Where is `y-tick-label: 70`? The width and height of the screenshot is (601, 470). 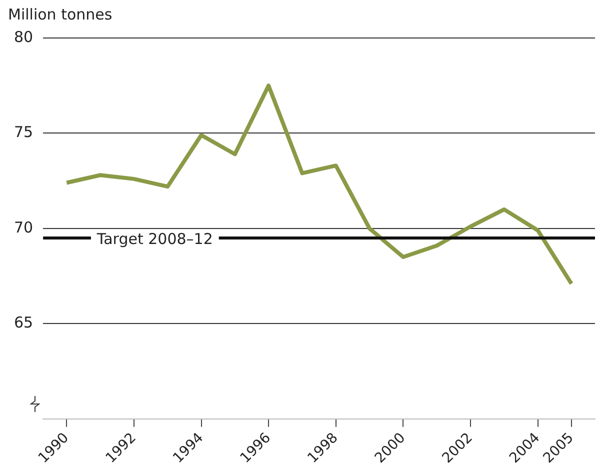 y-tick-label: 70 is located at coordinates (24, 227).